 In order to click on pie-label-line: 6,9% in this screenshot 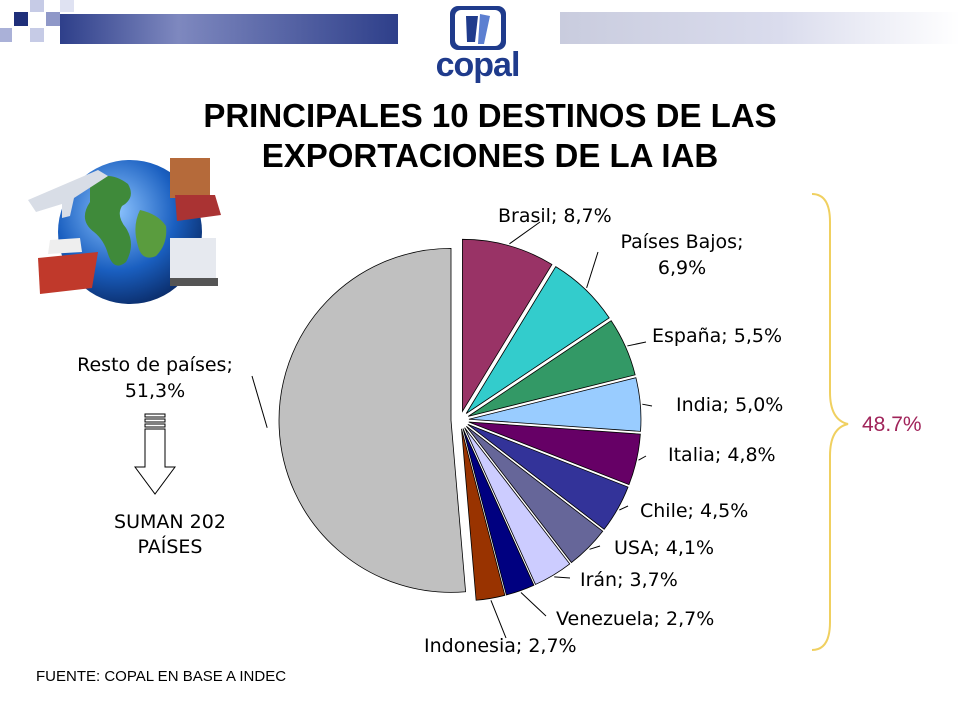, I will do `click(682, 268)`.